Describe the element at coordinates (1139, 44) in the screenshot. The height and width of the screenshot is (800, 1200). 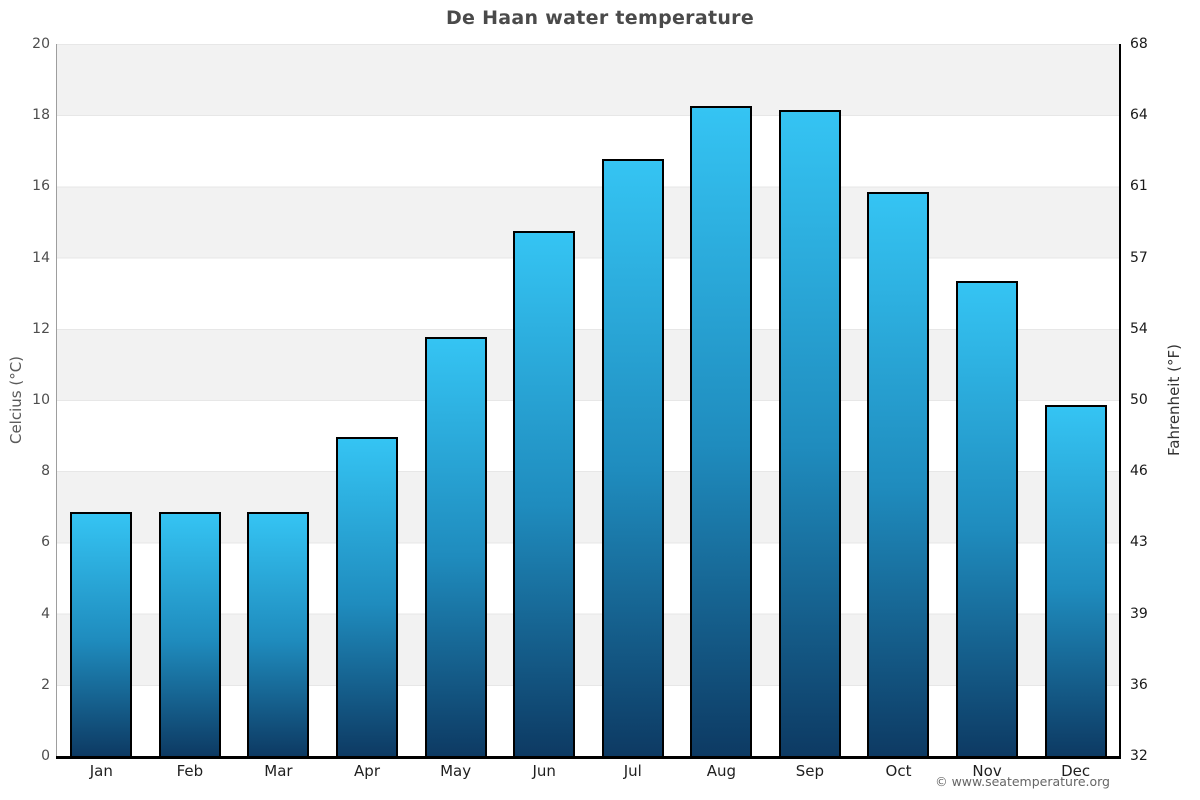
I see `y-axis-right-tick: 68` at that location.